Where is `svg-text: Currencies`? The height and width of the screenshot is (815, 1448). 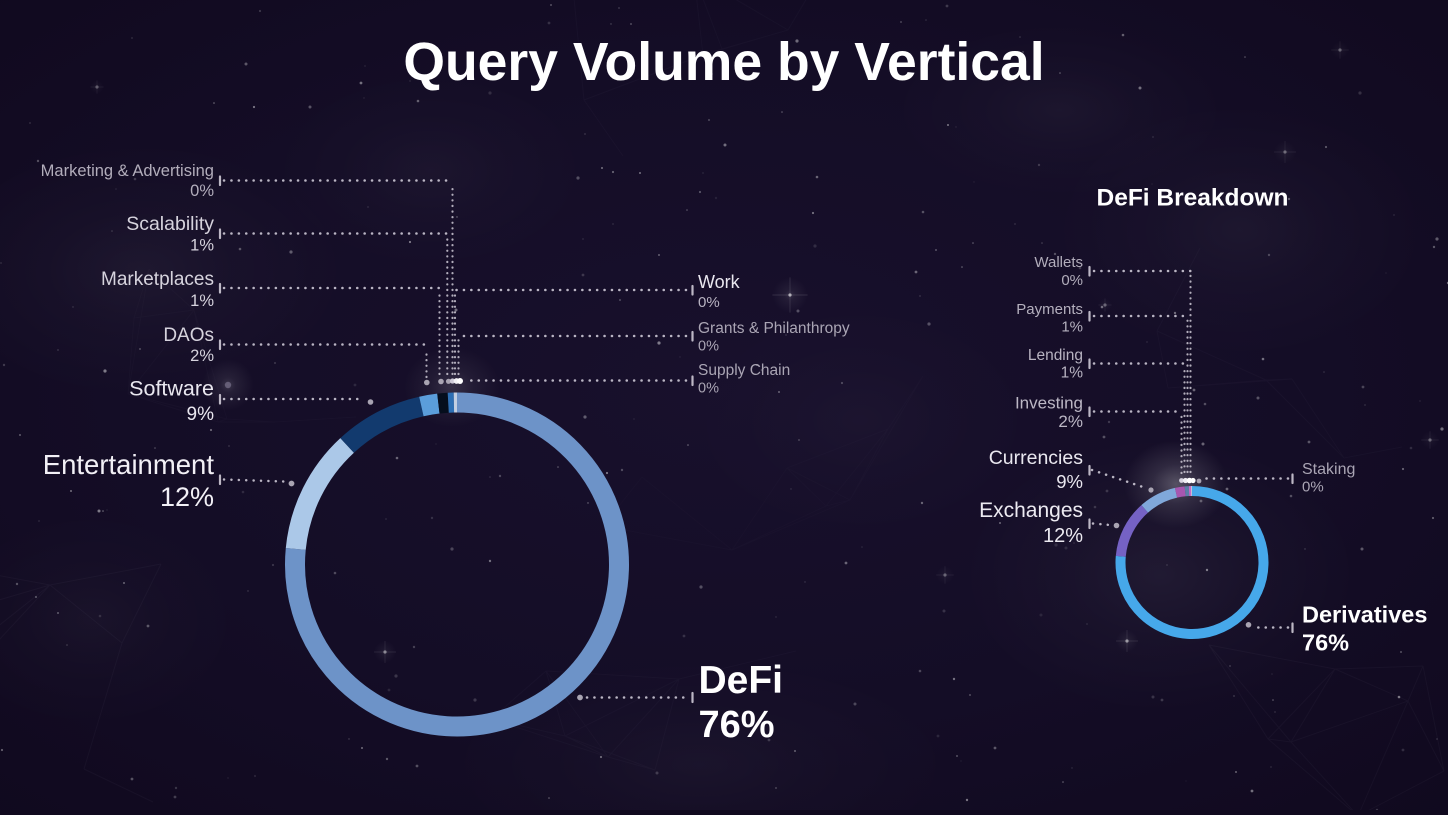
svg-text: Currencies is located at coordinates (1036, 458).